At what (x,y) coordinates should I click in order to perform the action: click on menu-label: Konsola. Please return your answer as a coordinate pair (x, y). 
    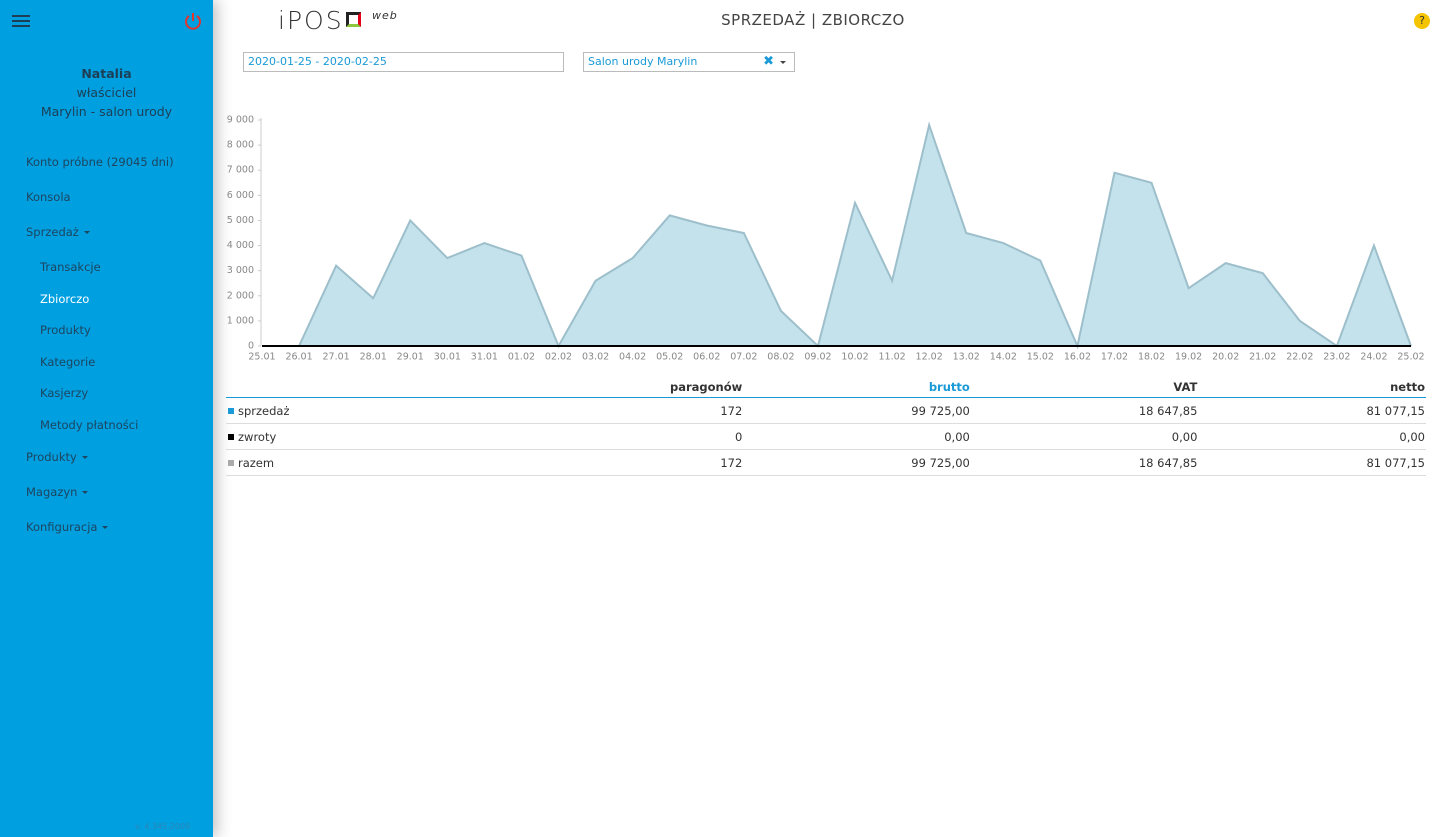
    Looking at the image, I should click on (48, 197).